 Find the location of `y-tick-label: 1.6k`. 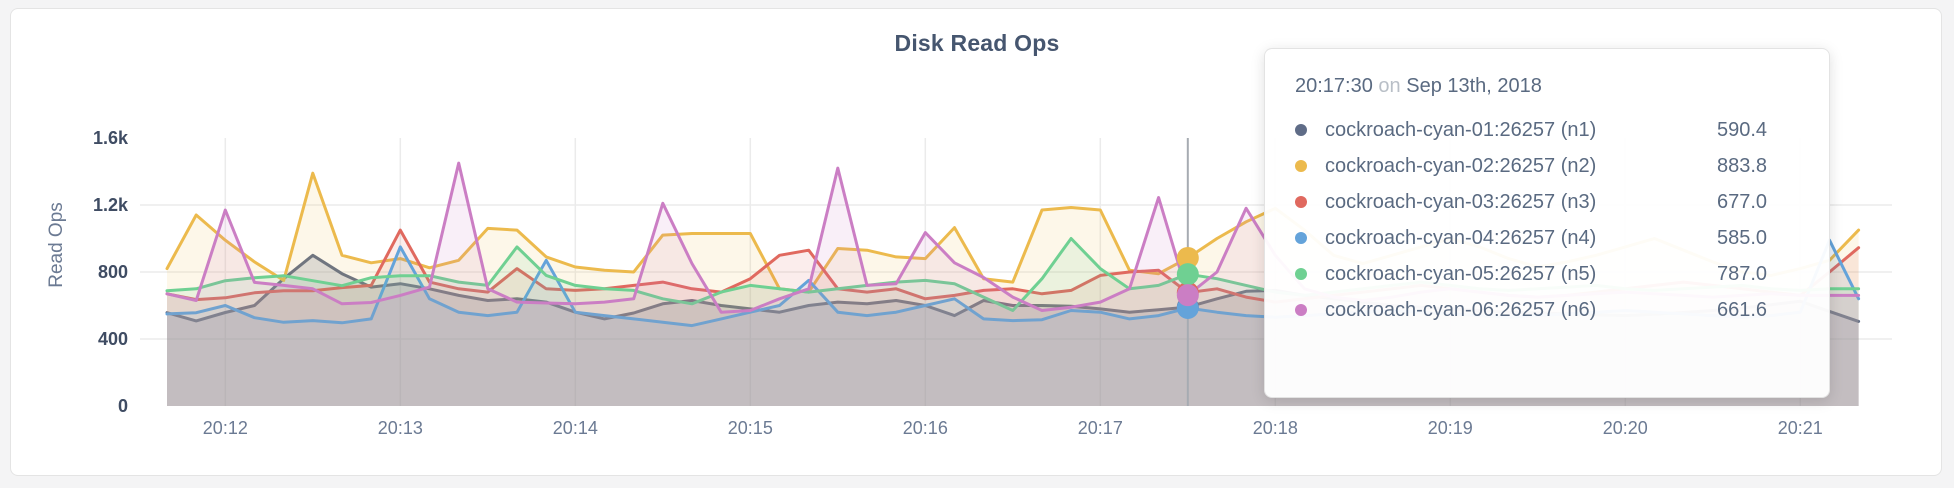

y-tick-label: 1.6k is located at coordinates (111, 138).